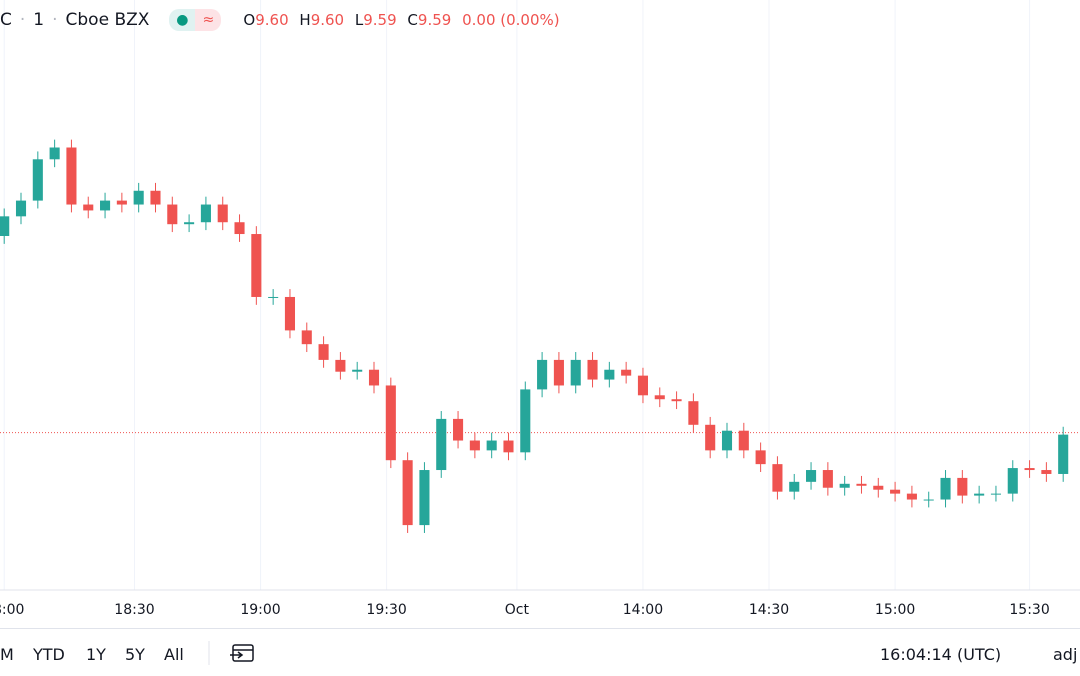 This screenshot has width=1080, height=676. What do you see at coordinates (895, 610) in the screenshot?
I see `x-tick-label: 15:00` at bounding box center [895, 610].